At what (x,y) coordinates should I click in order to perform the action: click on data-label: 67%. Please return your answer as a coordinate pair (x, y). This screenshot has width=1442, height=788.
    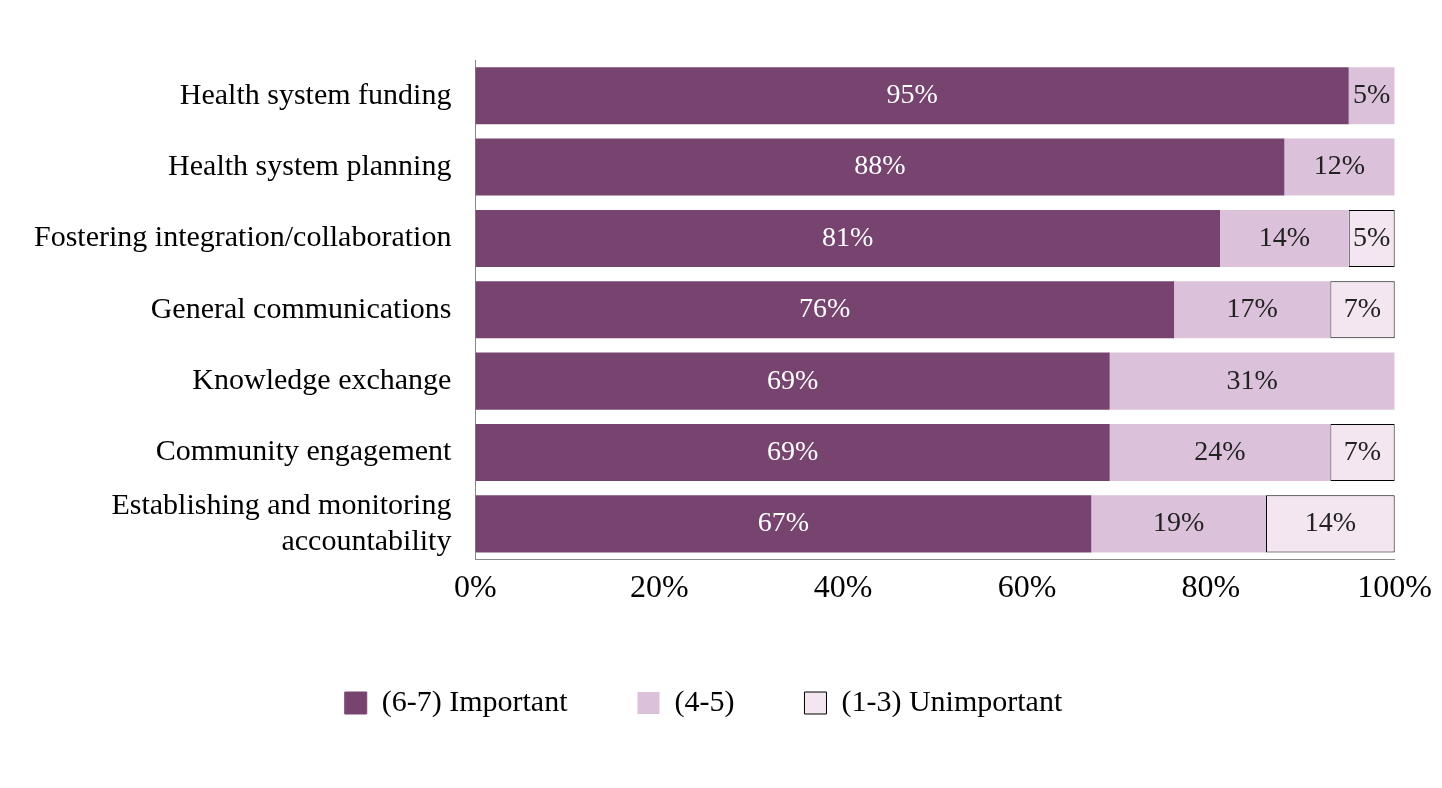
    Looking at the image, I should click on (783, 522).